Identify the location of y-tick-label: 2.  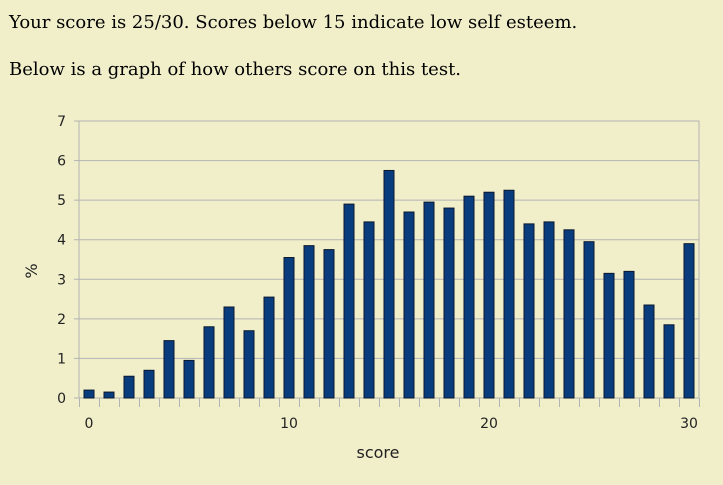
(61, 320).